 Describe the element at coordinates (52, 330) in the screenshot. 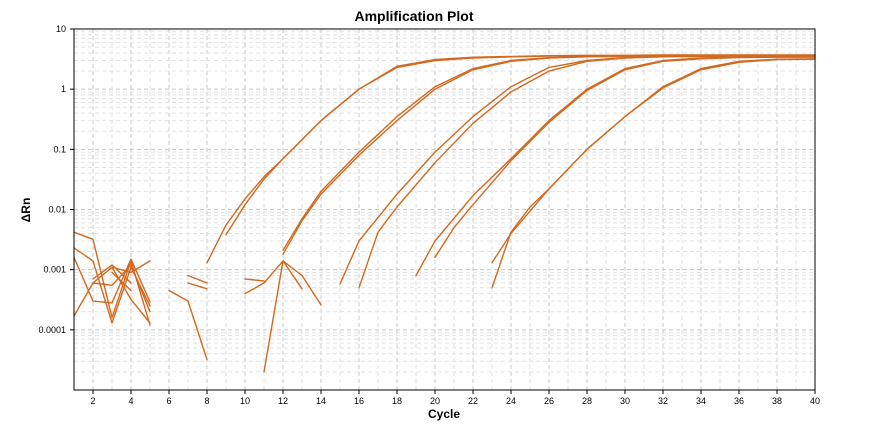

I see `y-tick-label: 0.0001` at that location.